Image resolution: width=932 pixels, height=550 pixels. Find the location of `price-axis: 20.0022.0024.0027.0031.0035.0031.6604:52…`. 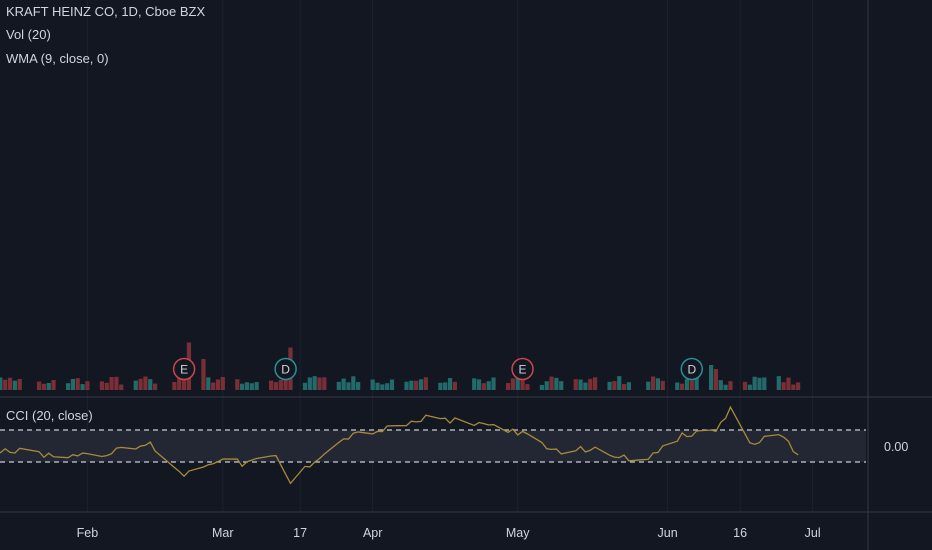

price-axis: 20.0022.0024.0027.0031.0035.0031.6604:52… is located at coordinates (868, 275).